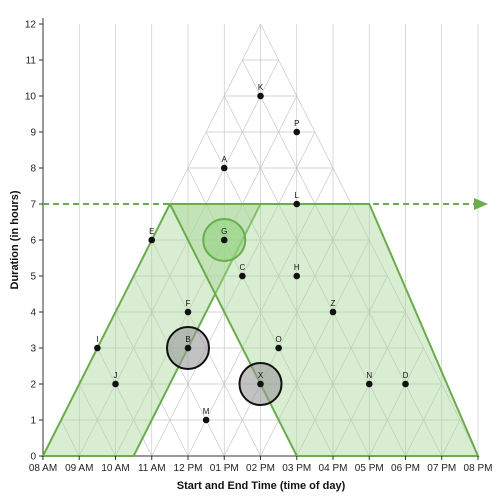 This screenshot has width=500, height=500. Describe the element at coordinates (296, 468) in the screenshot. I see `x-tick-label: 03 PM` at that location.